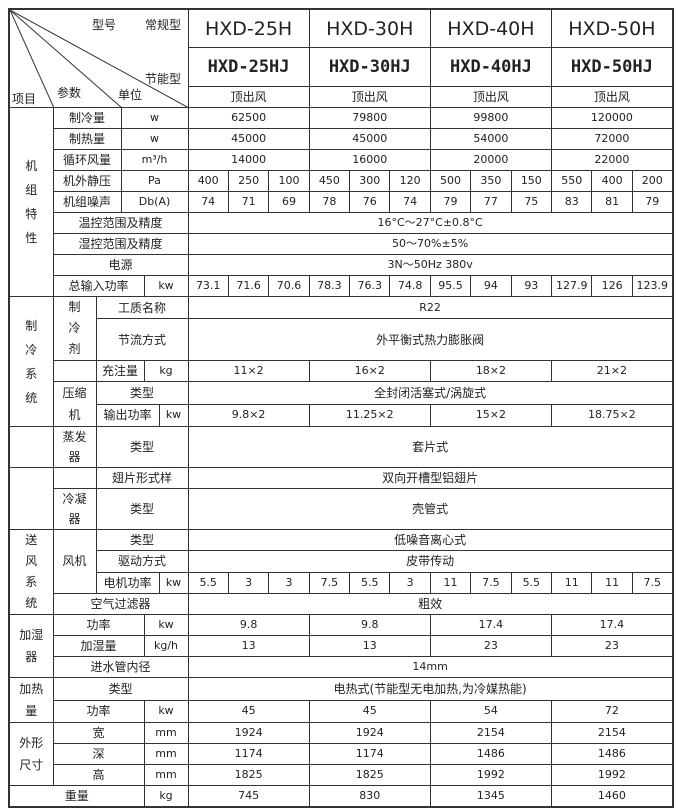 The height and width of the screenshot is (809, 680). I want to click on value-cell: 双向开槽型铝翅片, so click(430, 478).